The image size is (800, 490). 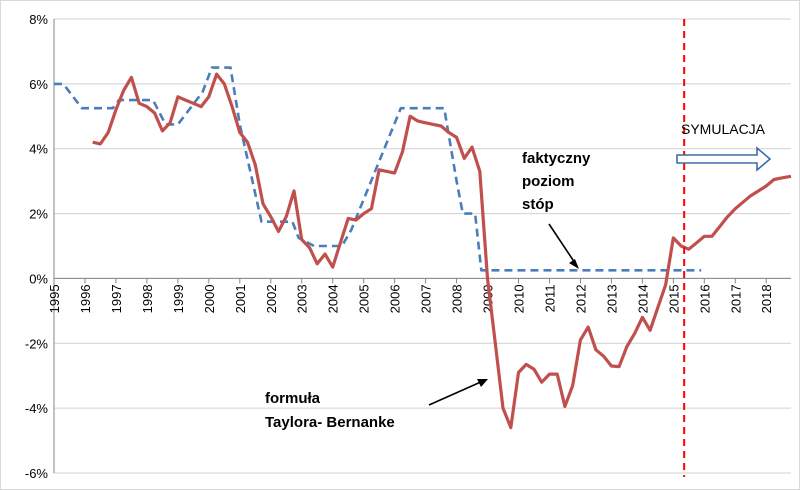 What do you see at coordinates (549, 298) in the screenshot?
I see `x-tick-label: 2011` at bounding box center [549, 298].